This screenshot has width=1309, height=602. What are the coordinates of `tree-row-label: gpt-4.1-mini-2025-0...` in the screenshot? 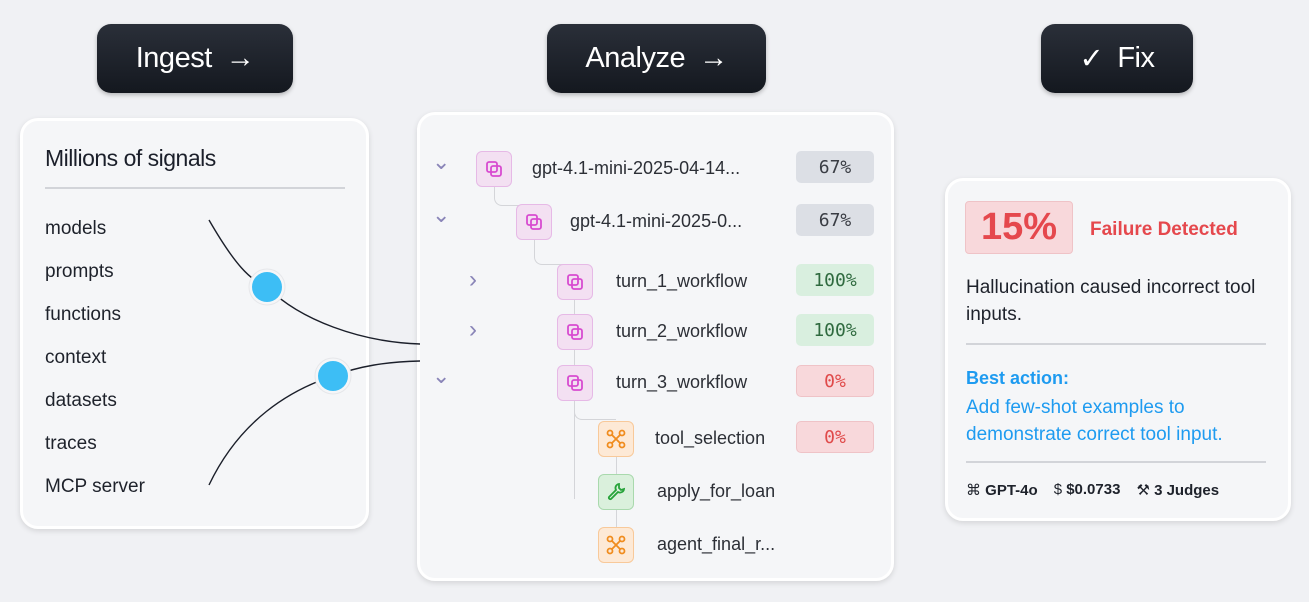 It's located at (656, 221).